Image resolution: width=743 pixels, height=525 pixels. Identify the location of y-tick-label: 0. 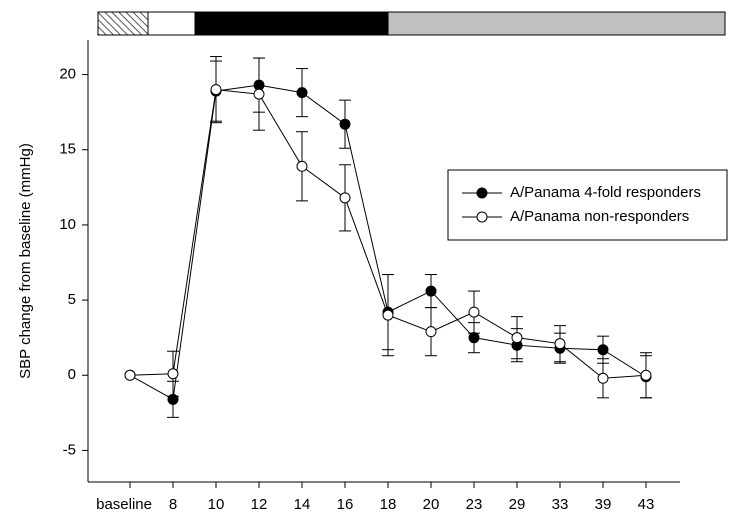
(72, 374).